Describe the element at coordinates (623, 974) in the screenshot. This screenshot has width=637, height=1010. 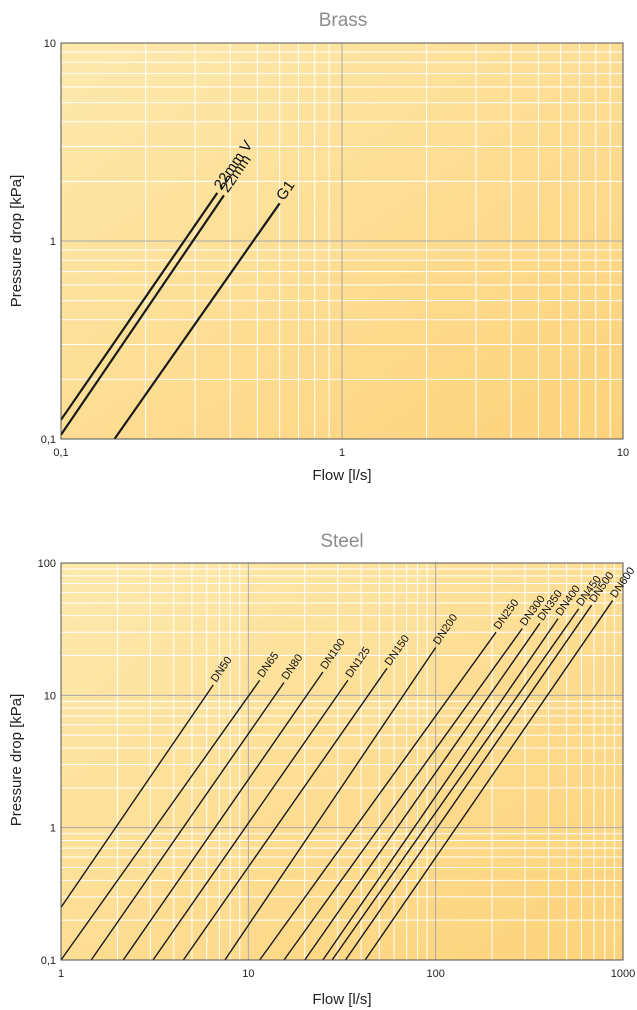
I see `x-tick-label: 1000` at that location.